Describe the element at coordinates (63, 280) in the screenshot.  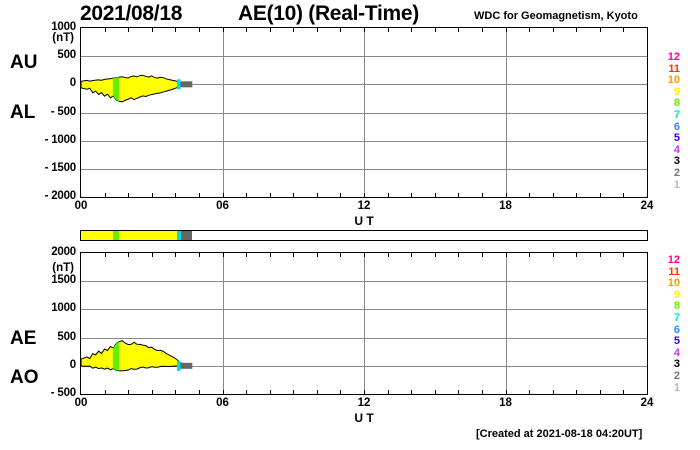
I see `y-axis-tick-label: 1500` at that location.